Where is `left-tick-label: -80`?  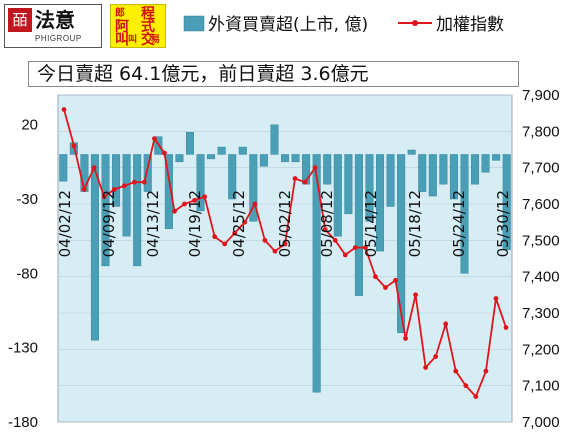 left-tick-label: -80 is located at coordinates (27, 273).